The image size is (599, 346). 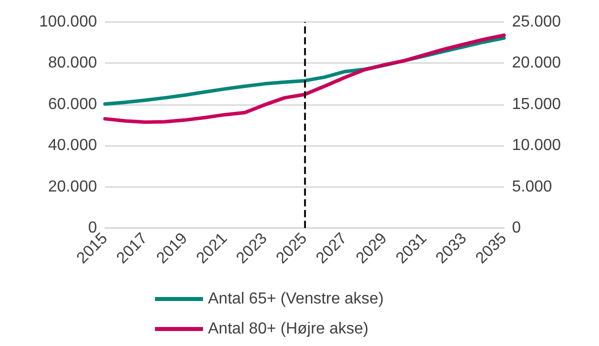 I want to click on y2-tick-label: 10.000, so click(x=537, y=145).